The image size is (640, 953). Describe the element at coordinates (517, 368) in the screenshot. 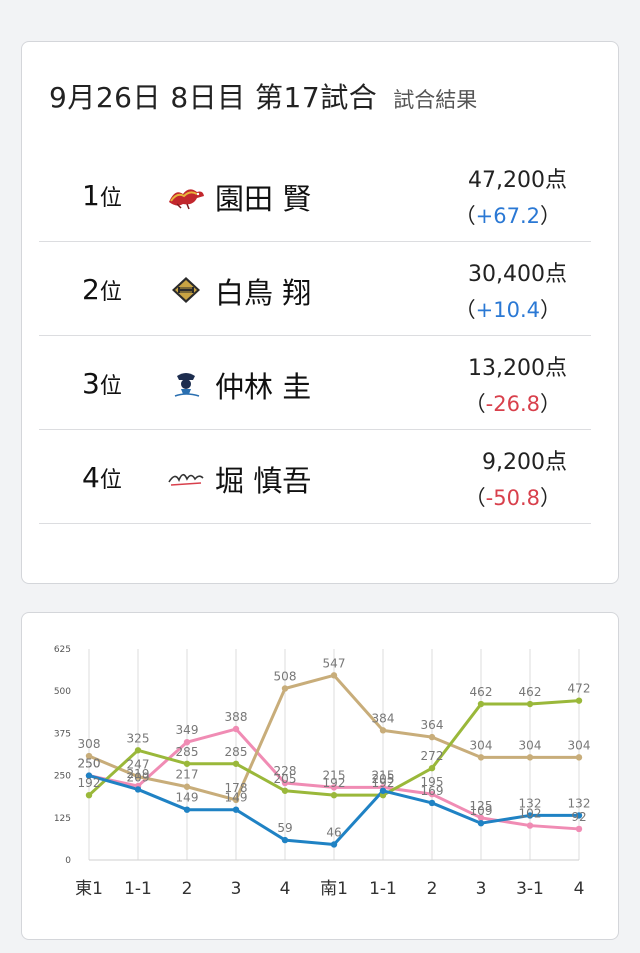

I see `final-score: 13,200点` at that location.